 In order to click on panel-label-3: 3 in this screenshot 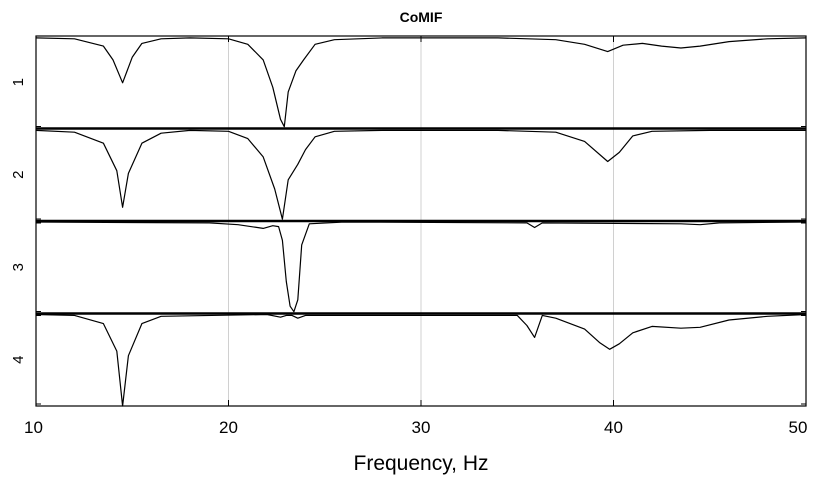, I will do `click(18, 267)`.